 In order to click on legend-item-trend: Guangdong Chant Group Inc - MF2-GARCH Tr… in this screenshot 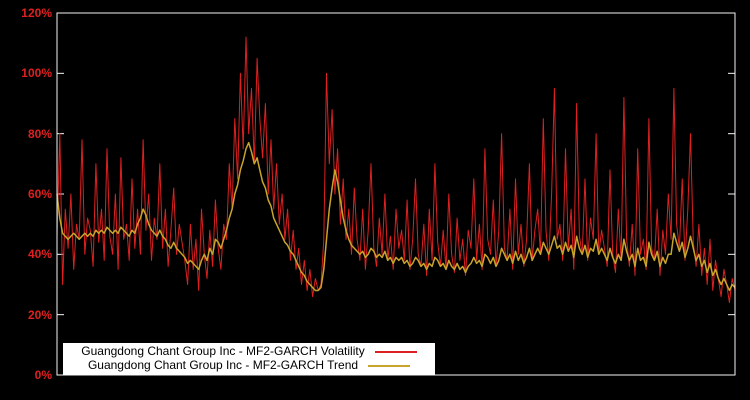, I will do `click(249, 365)`.